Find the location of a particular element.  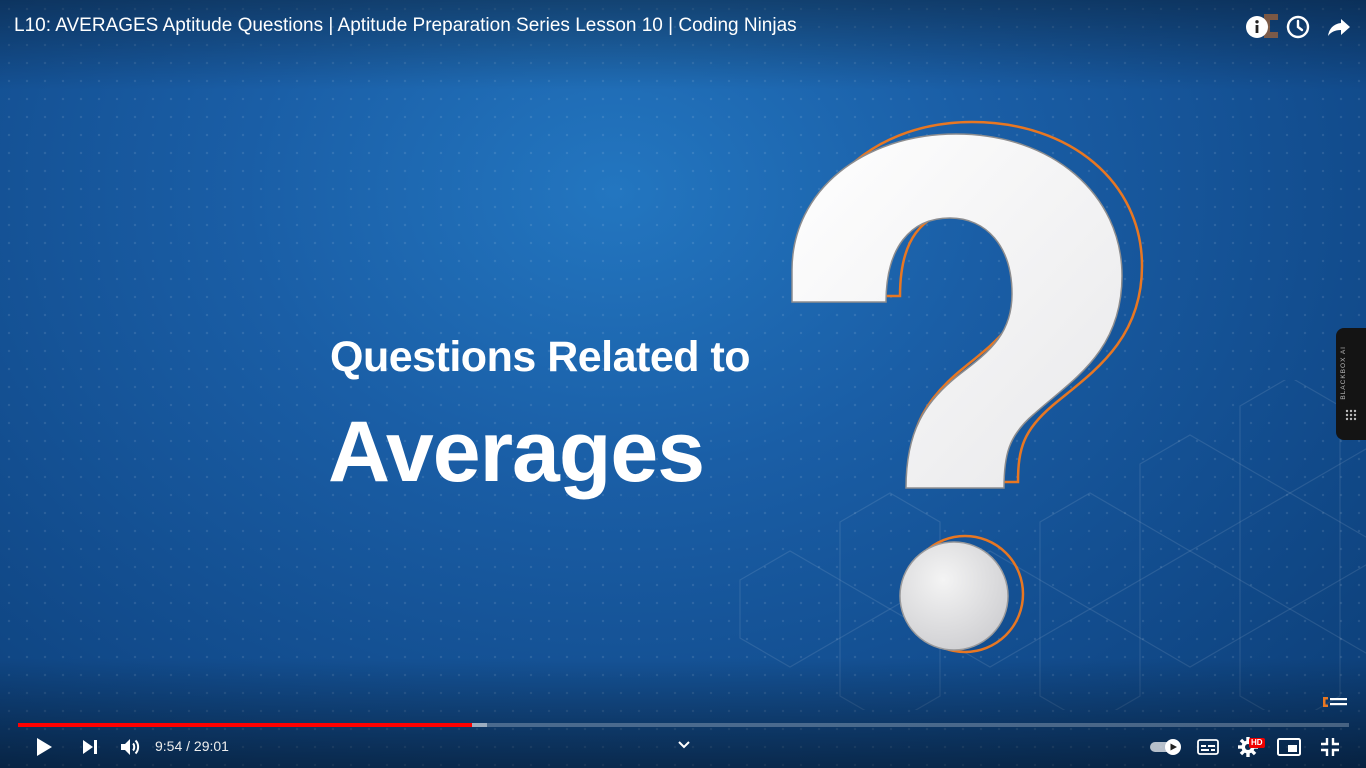

subtitles-button is located at coordinates (1208, 747).